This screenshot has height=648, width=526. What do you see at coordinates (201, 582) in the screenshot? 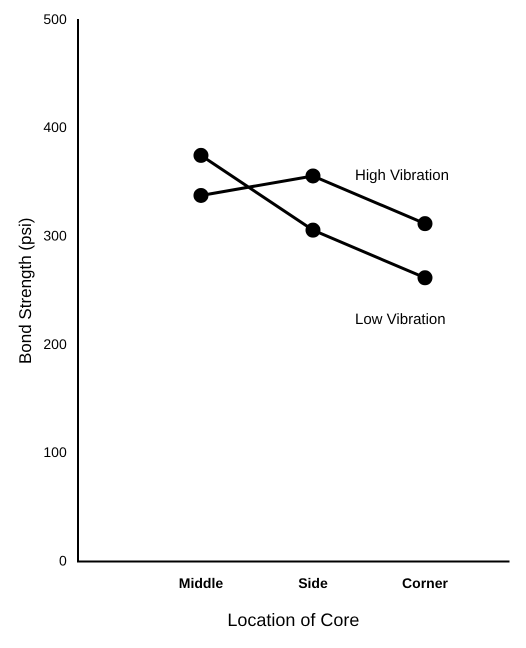
I see `x-tick-label: Middle` at bounding box center [201, 582].